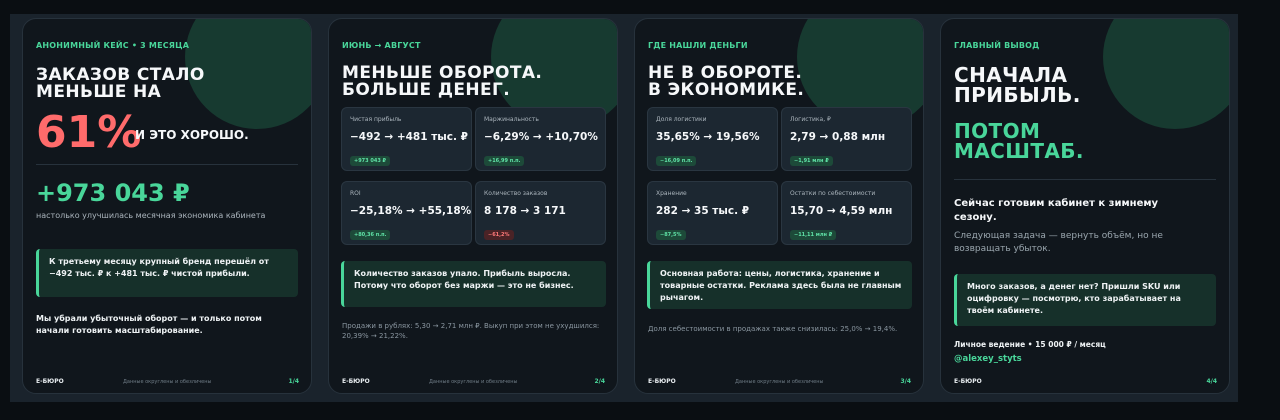  What do you see at coordinates (426, 90) in the screenshot?
I see `slide-title-line2: БОЛЬШЕ ДЕНЕГ.` at bounding box center [426, 90].